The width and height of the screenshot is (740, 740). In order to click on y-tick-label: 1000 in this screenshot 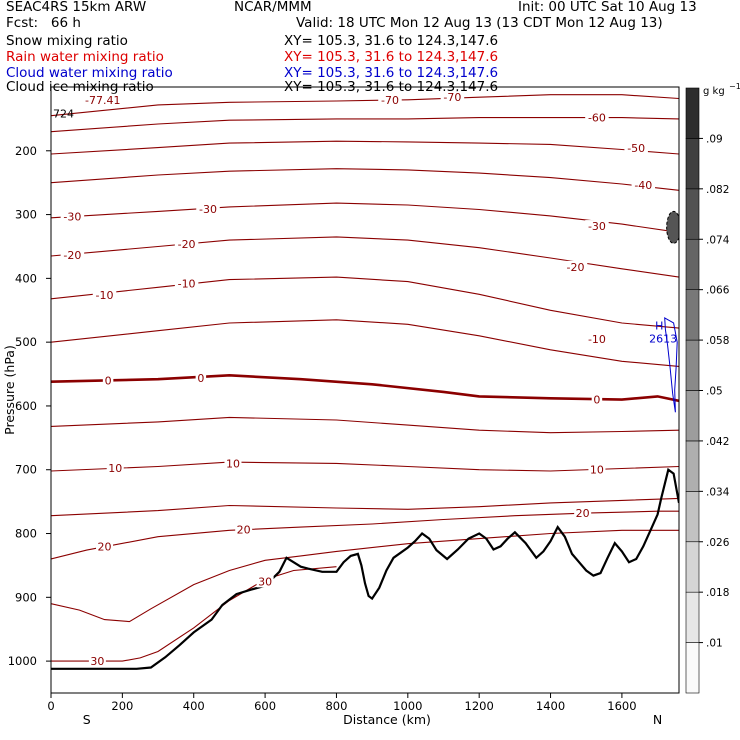, I will do `click(22, 661)`.